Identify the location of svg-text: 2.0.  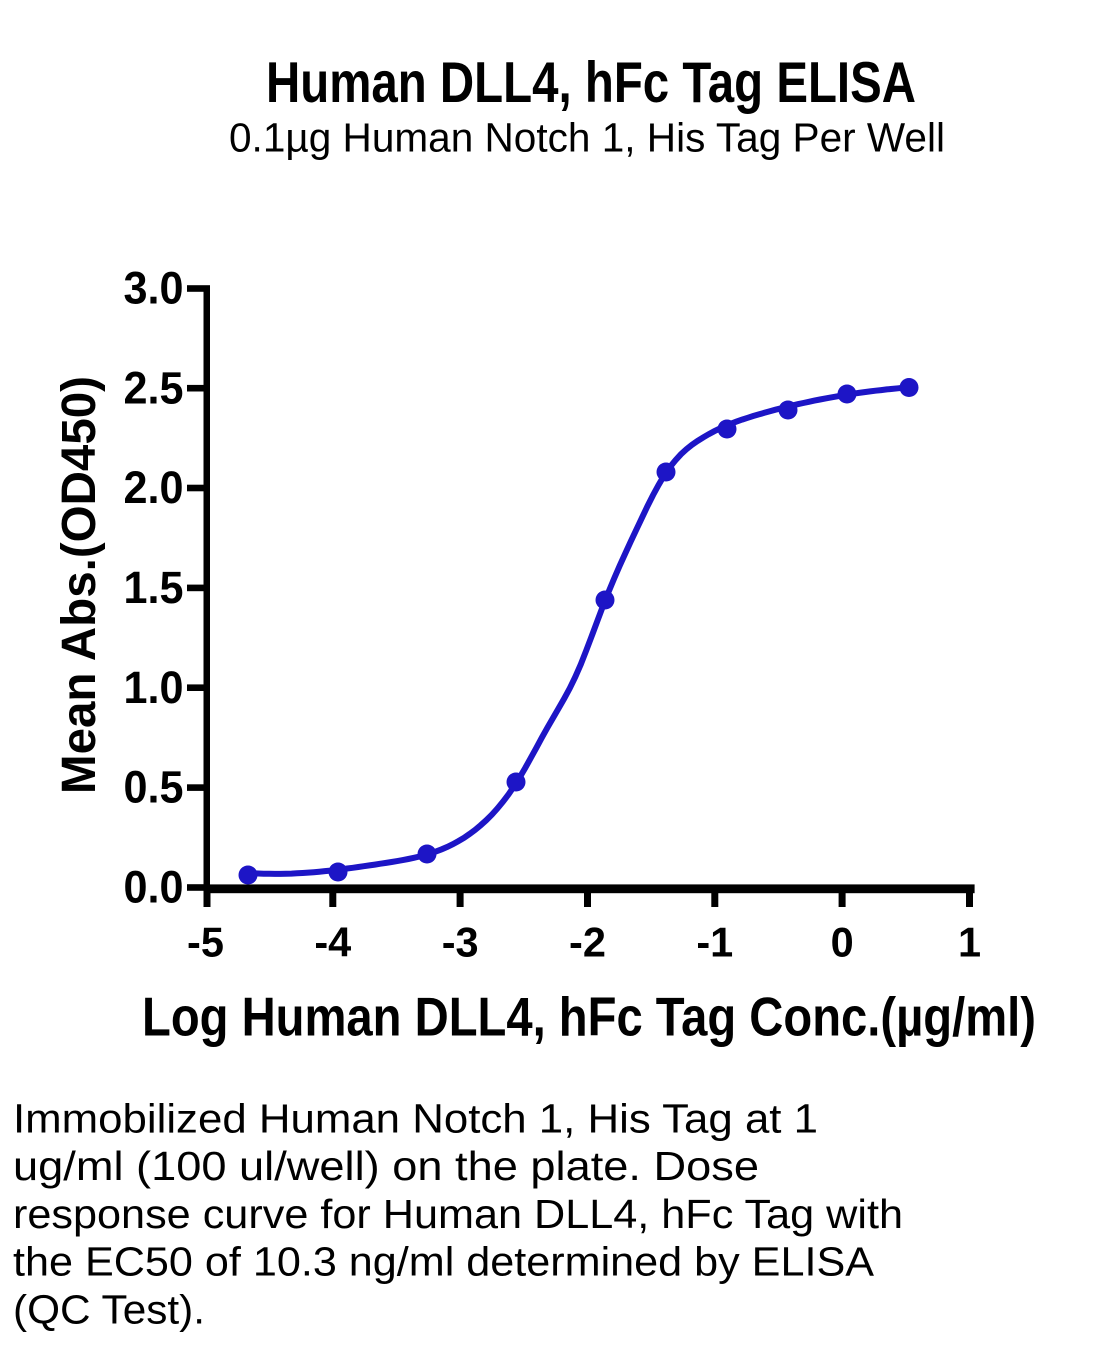
(154, 487).